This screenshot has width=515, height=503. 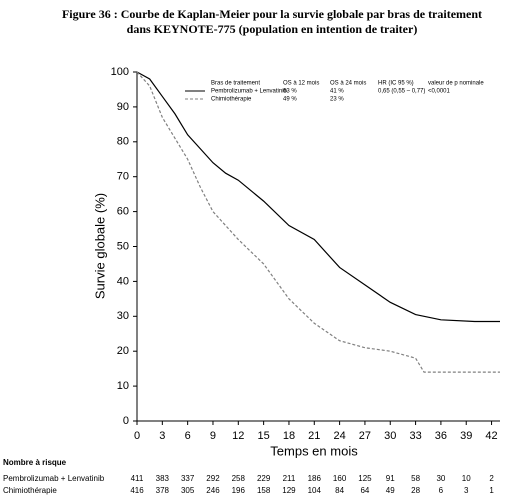 What do you see at coordinates (30, 490) in the screenshot?
I see `risk-row-label: Chimiothérapie` at bounding box center [30, 490].